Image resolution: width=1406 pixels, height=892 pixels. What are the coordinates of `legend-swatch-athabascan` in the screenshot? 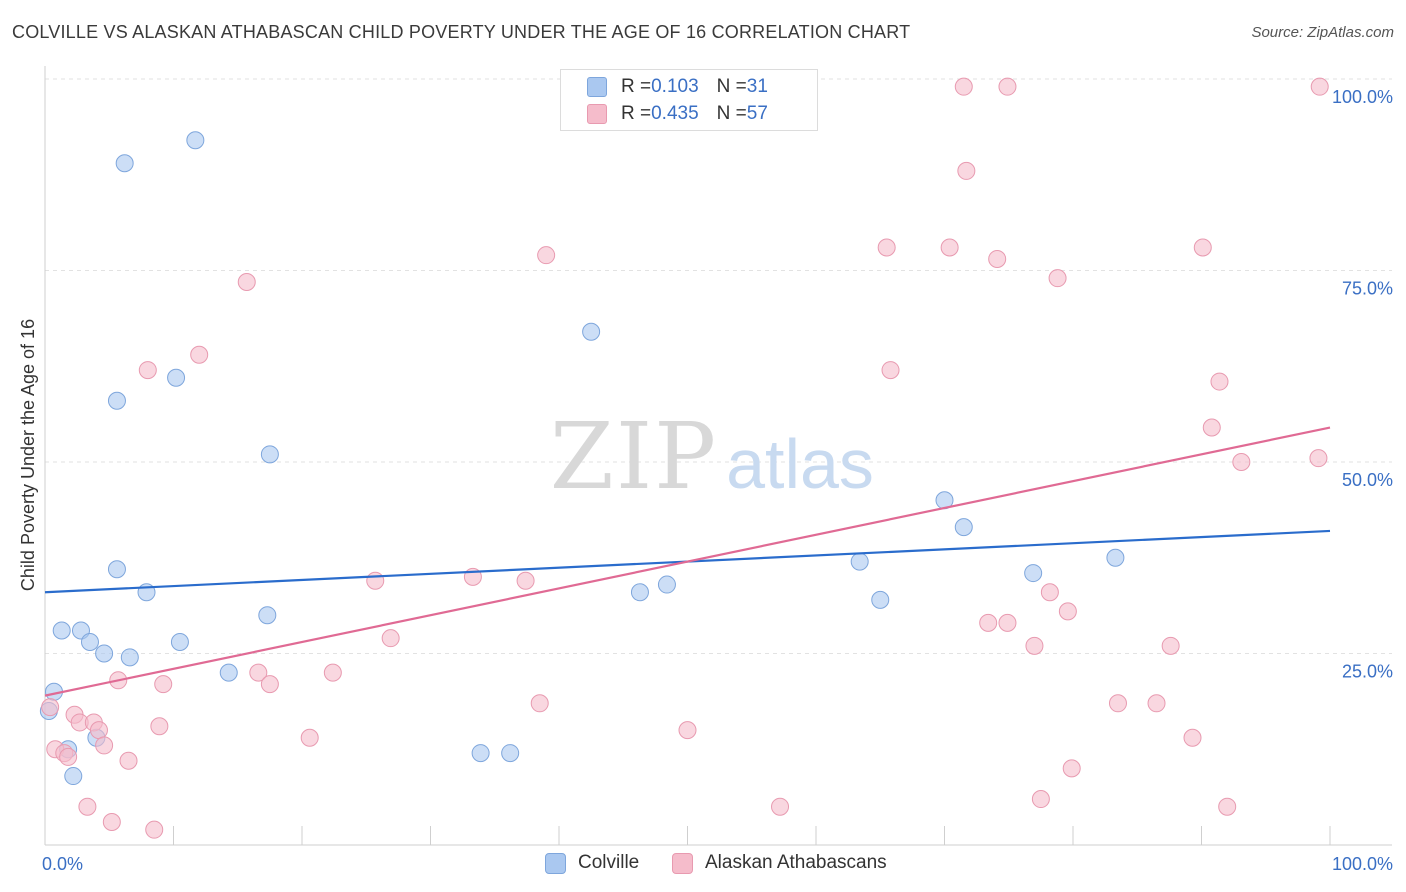 It's located at (597, 114).